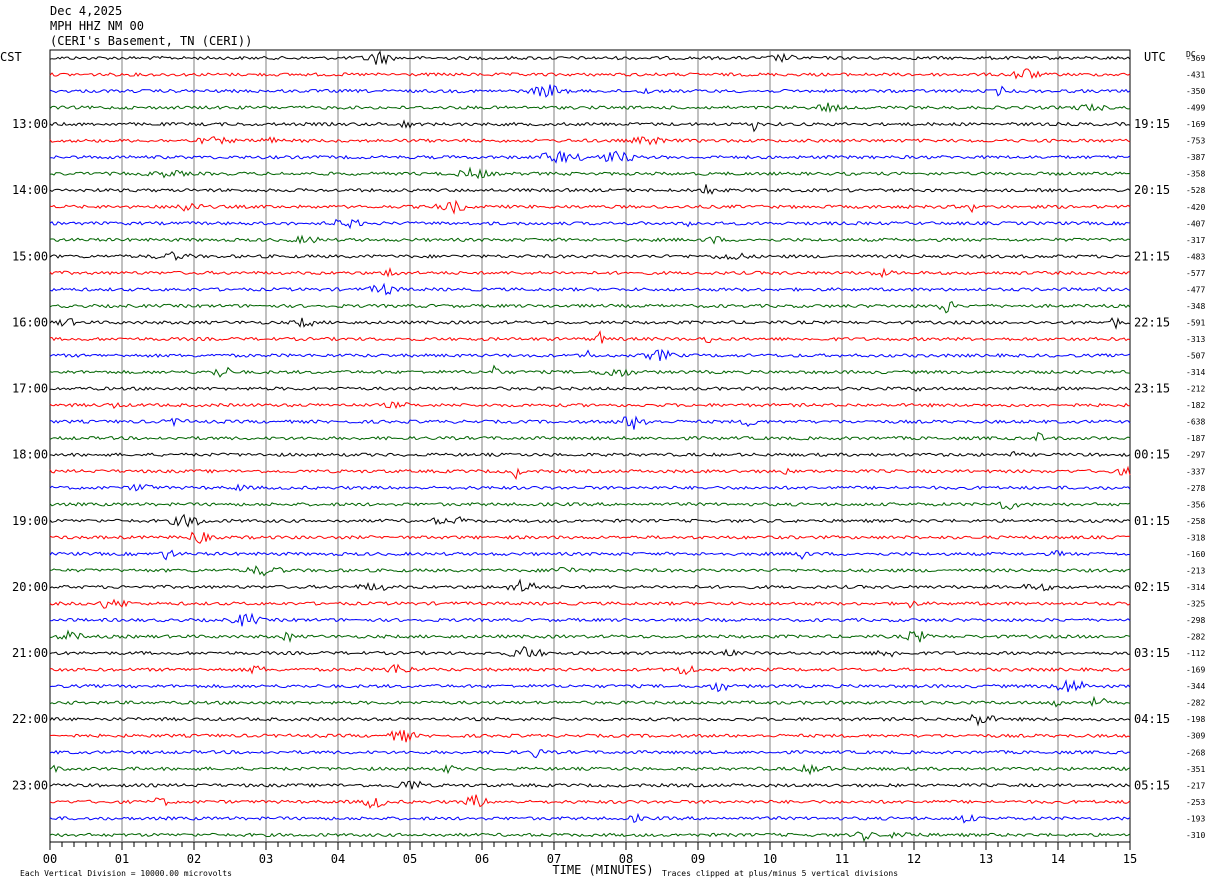 The image size is (1210, 886). I want to click on dc-offset-label: -187, so click(1195, 438).